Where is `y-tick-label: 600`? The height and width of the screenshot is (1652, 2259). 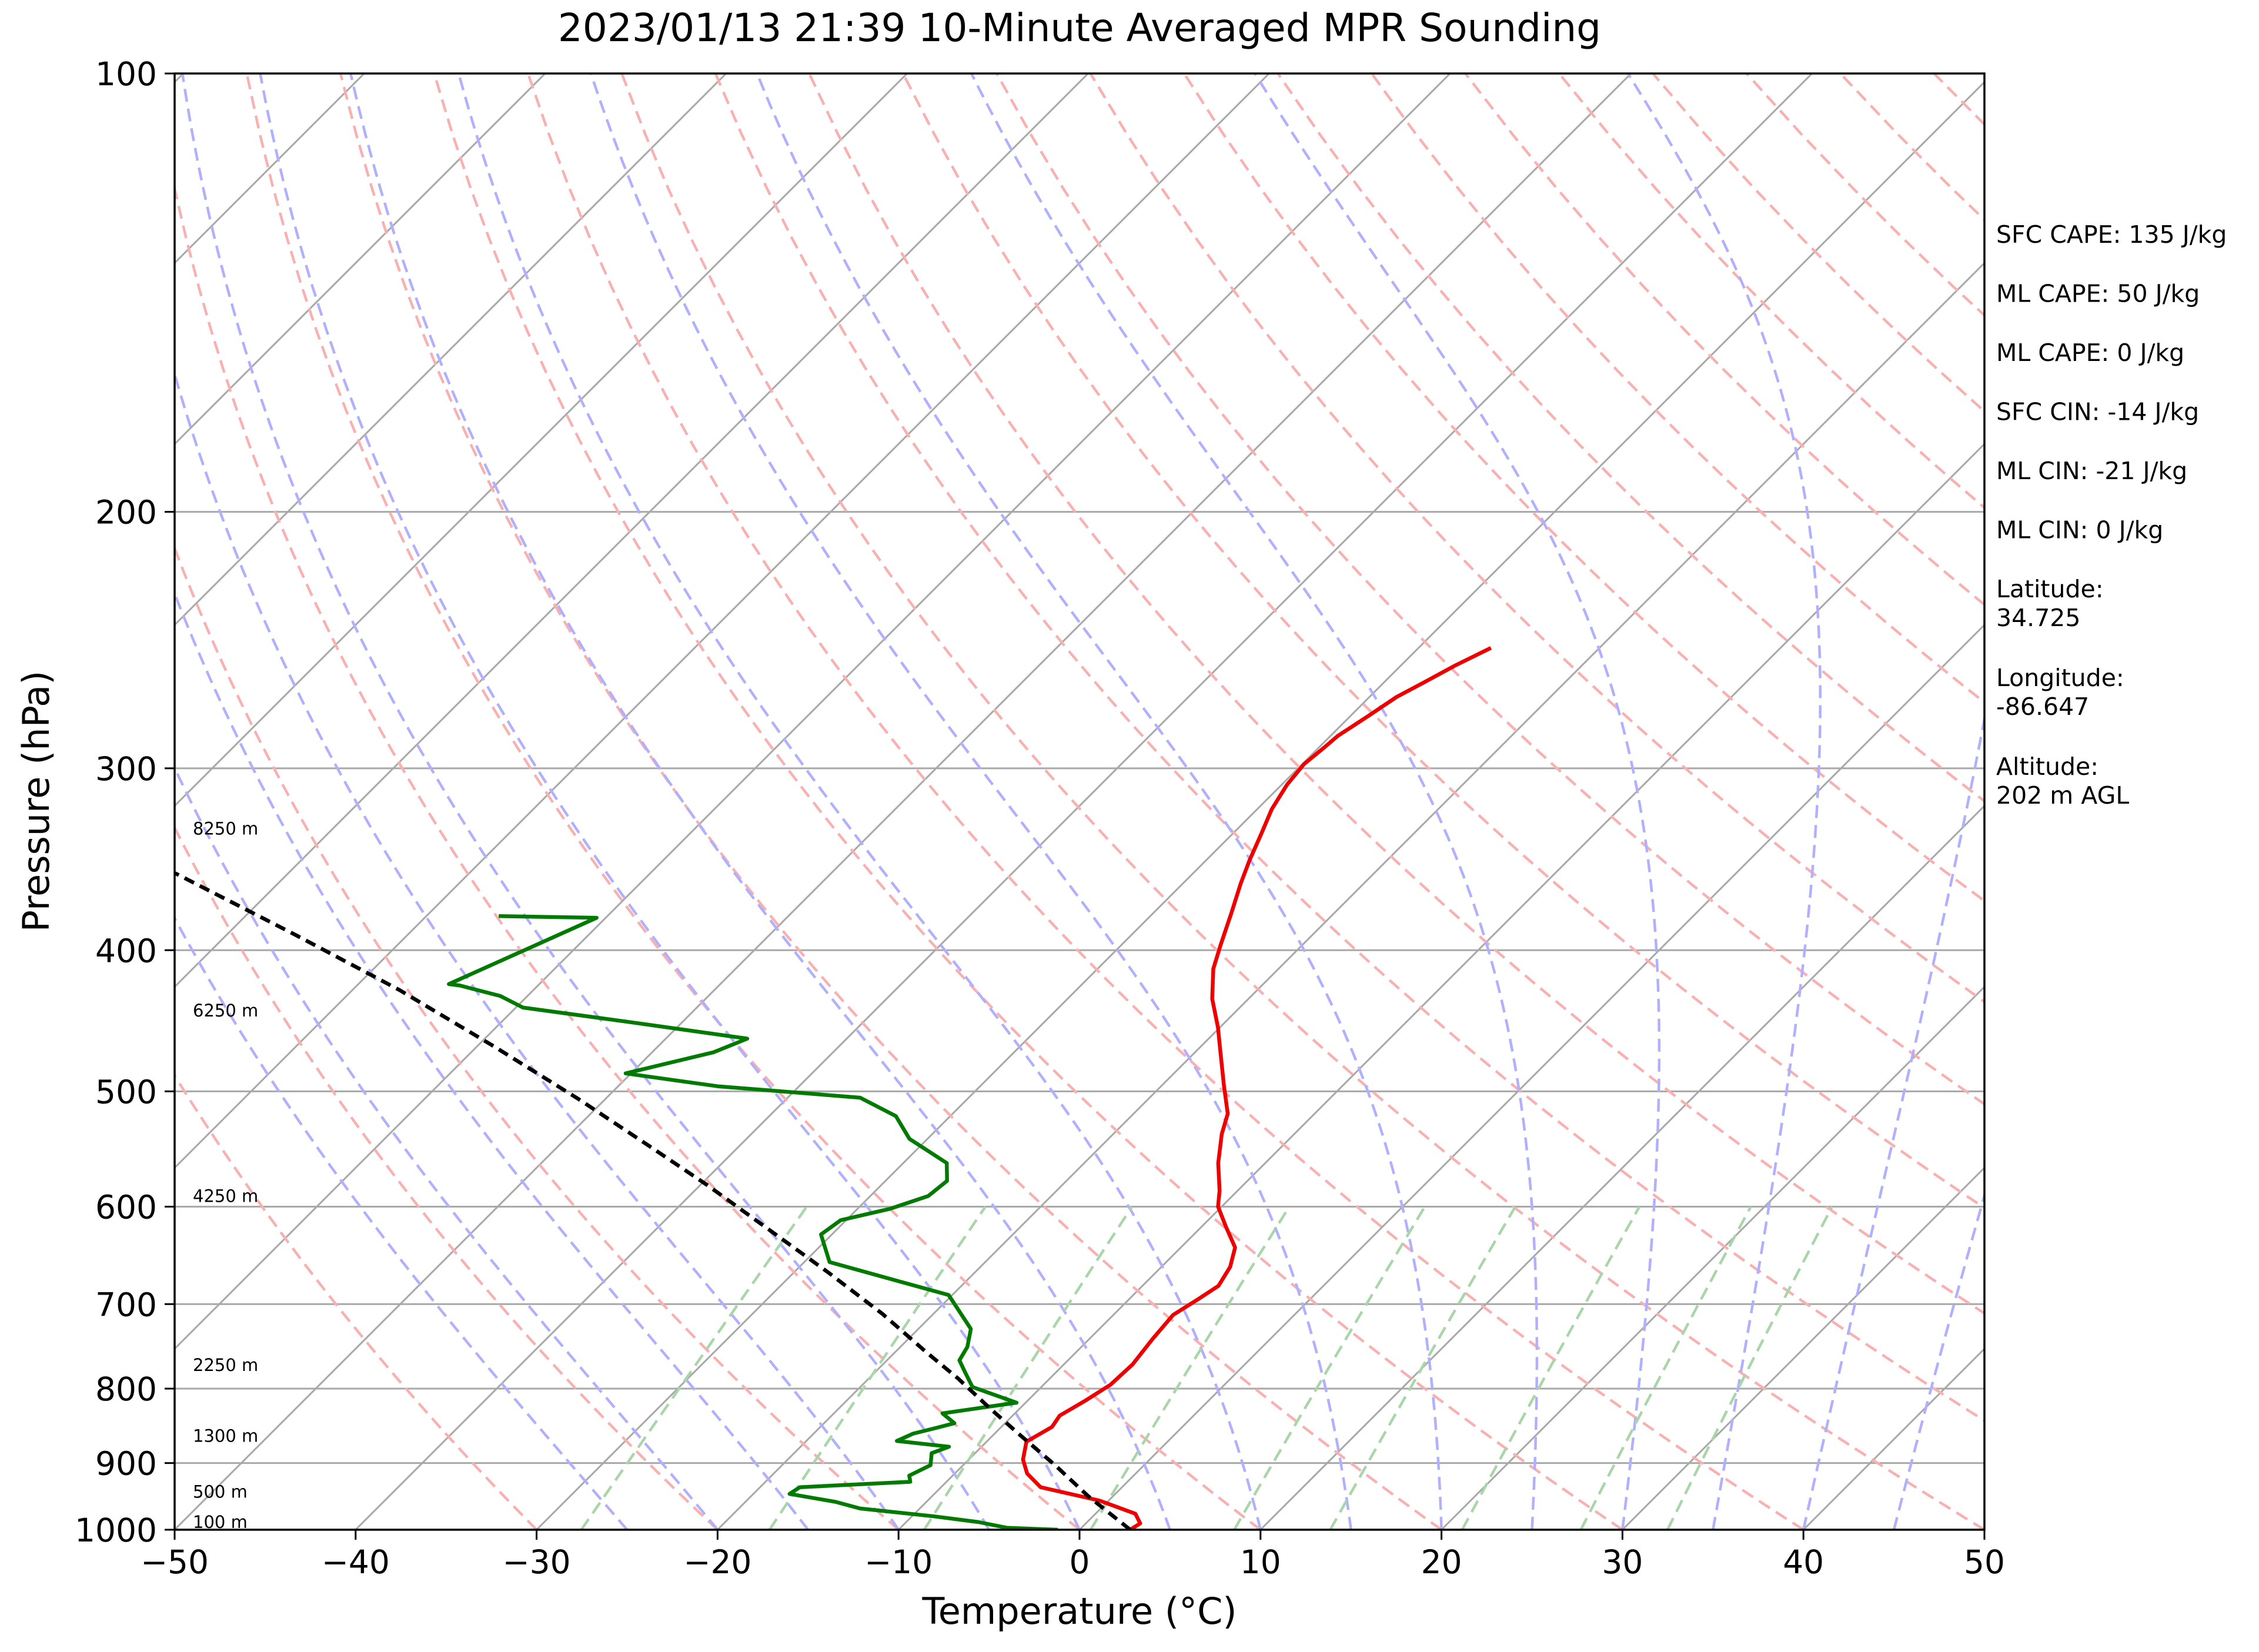
y-tick-label: 600 is located at coordinates (126, 1207).